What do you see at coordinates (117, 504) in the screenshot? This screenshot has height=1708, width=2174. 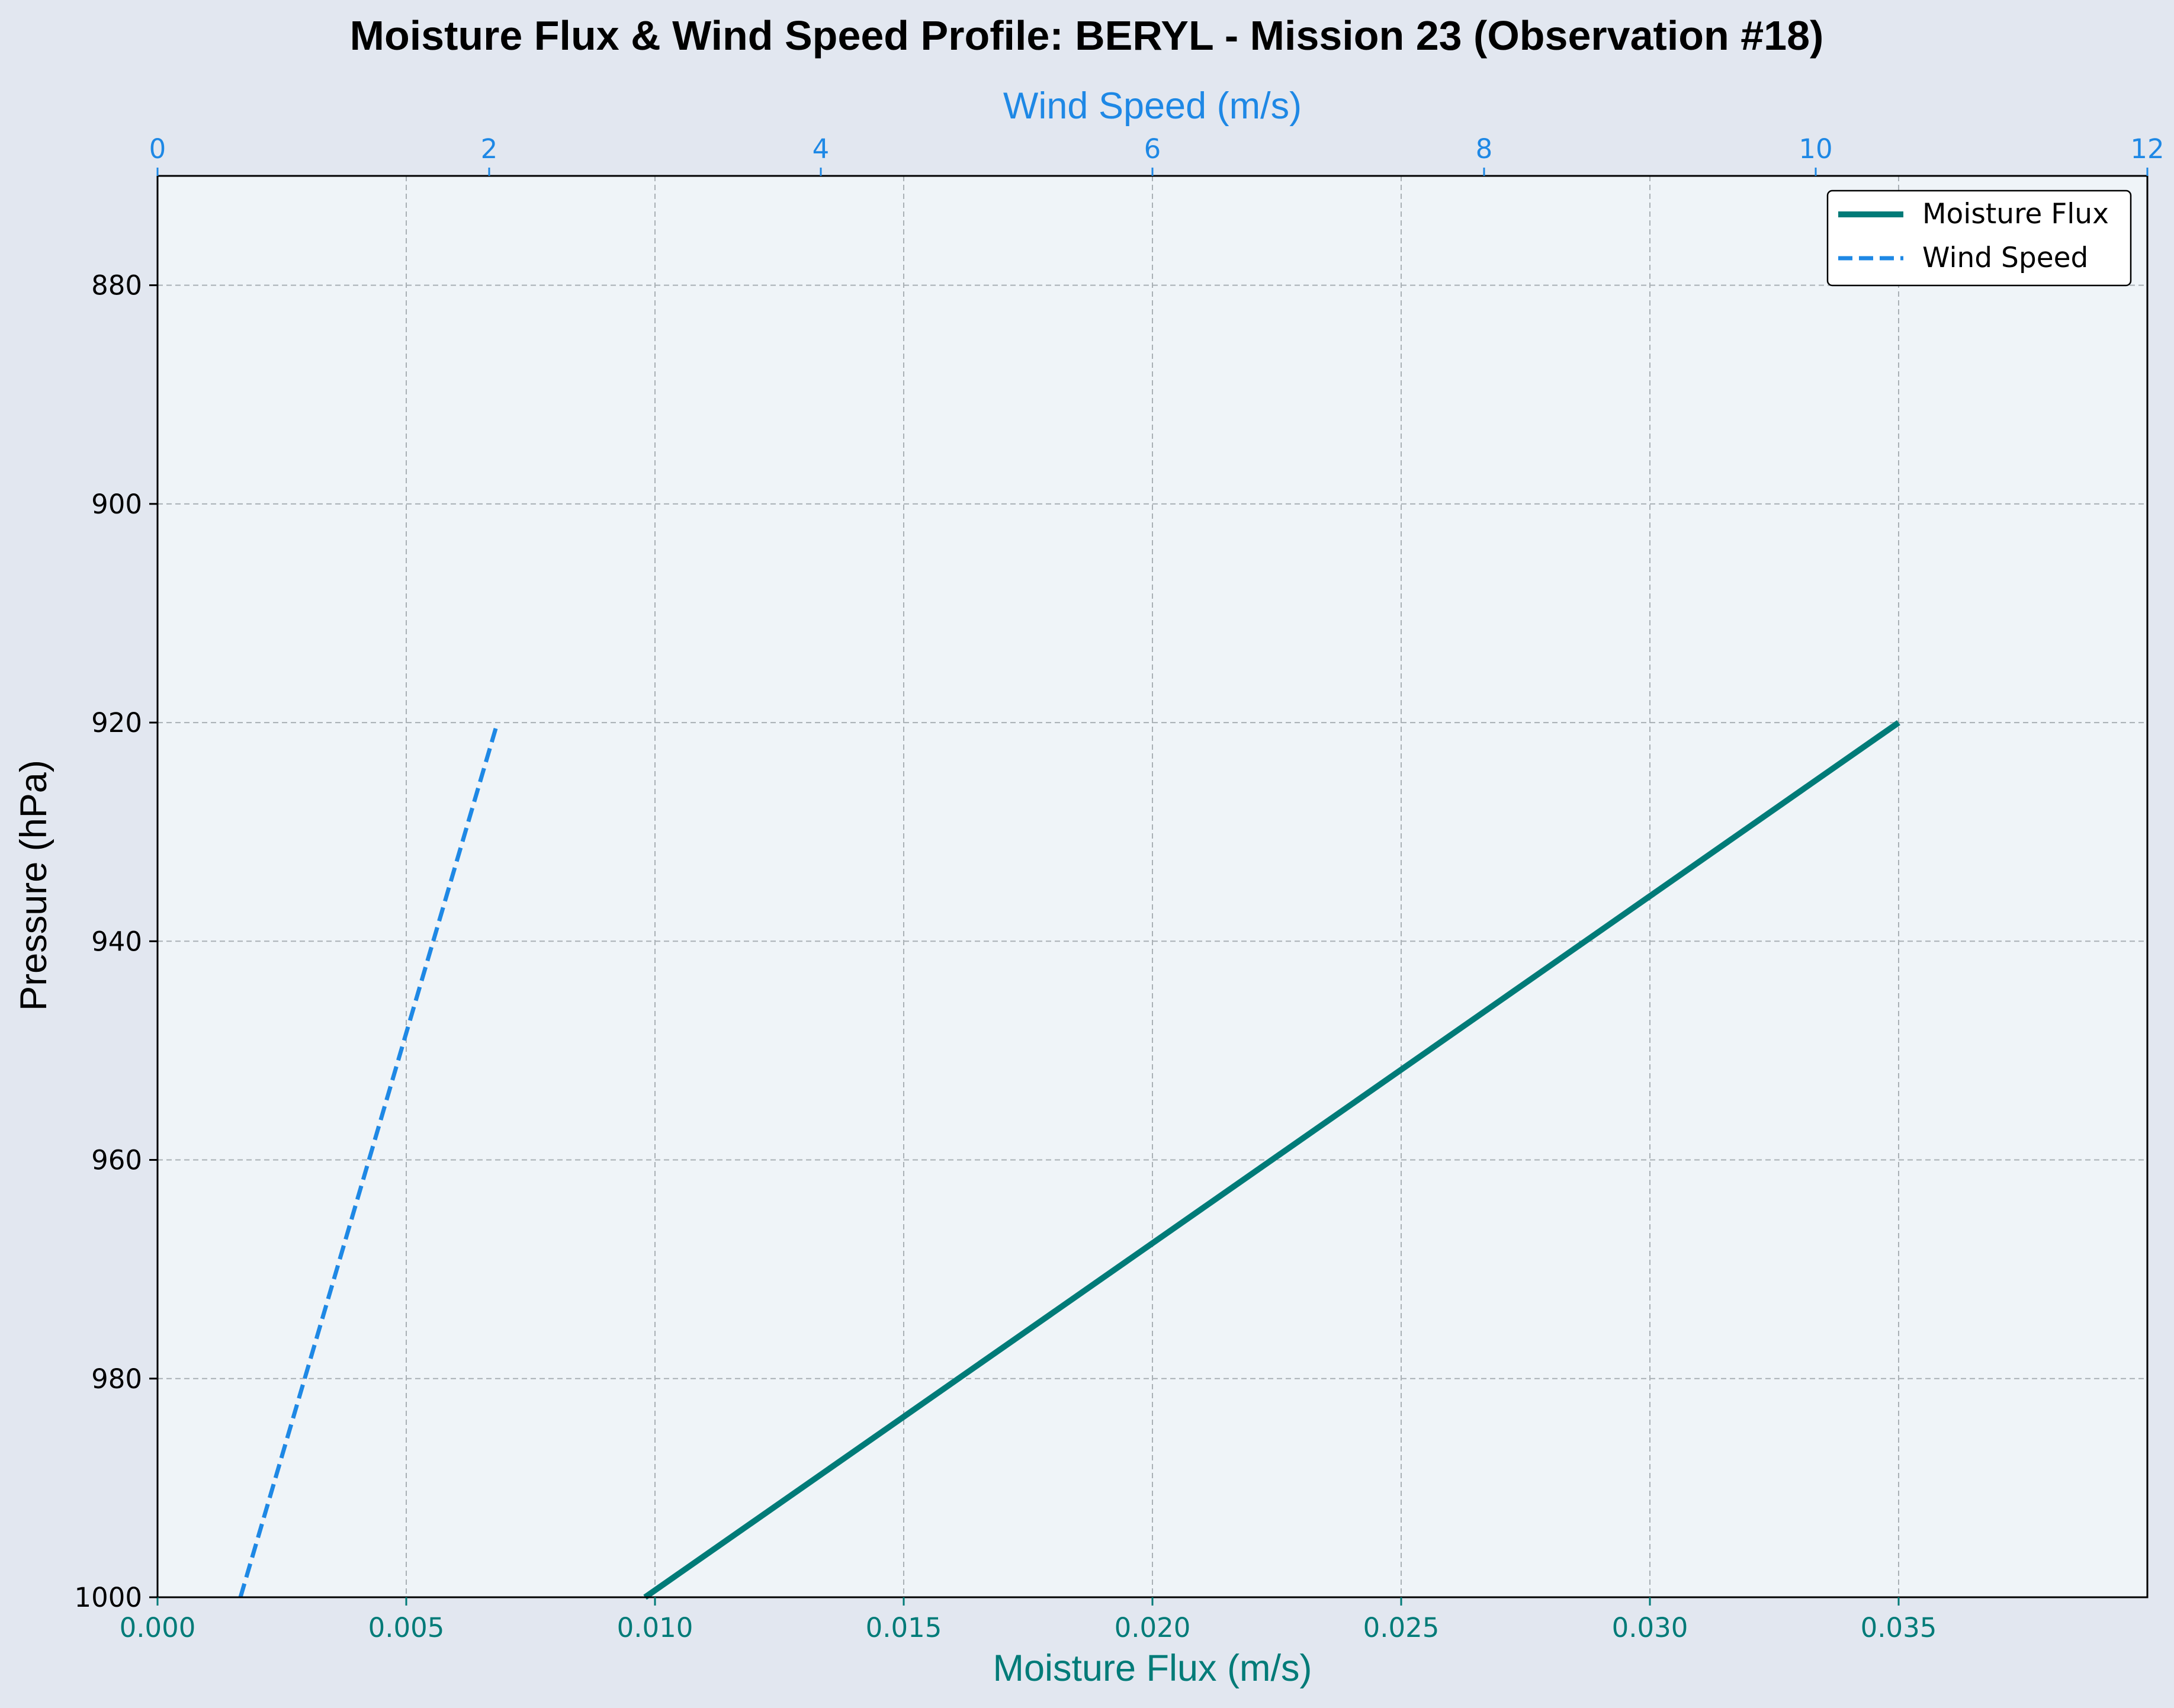 I see `y-tick-label: 900` at bounding box center [117, 504].